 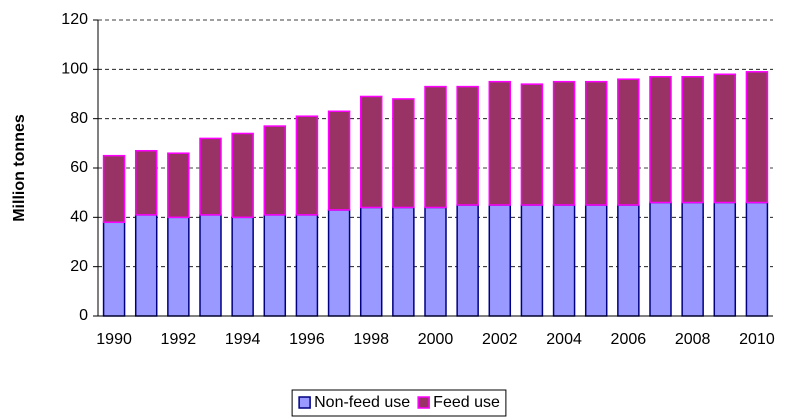 What do you see at coordinates (371, 339) in the screenshot?
I see `x-tick-label: 1998` at bounding box center [371, 339].